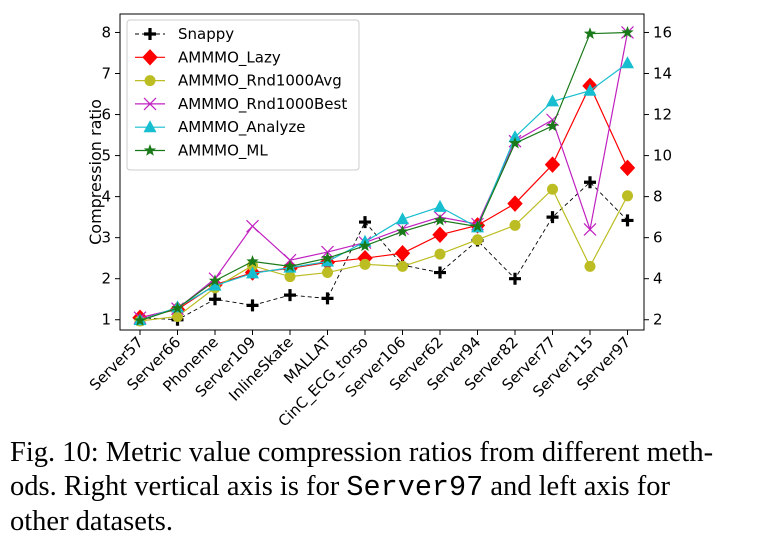 Image resolution: width=775 pixels, height=546 pixels. I want to click on right-tick-label: 12, so click(662, 115).